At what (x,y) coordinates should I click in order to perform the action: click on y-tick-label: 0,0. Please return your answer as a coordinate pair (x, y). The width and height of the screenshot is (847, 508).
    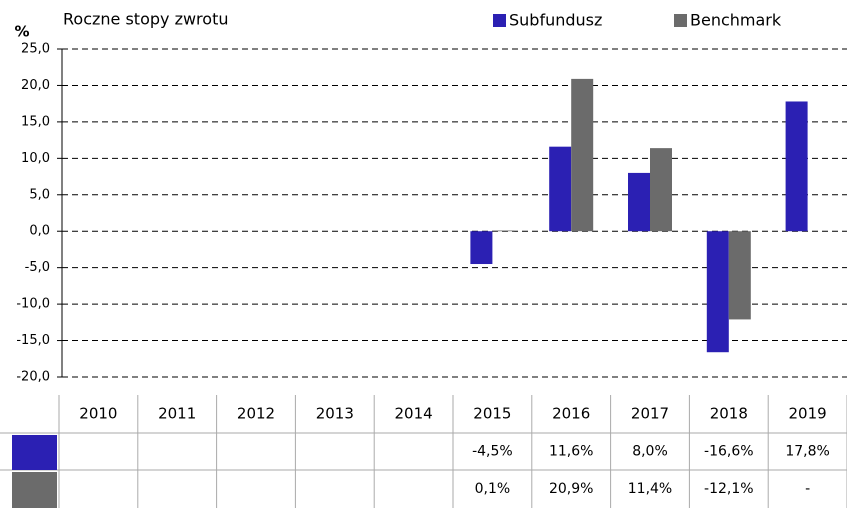
    Looking at the image, I should click on (39, 231).